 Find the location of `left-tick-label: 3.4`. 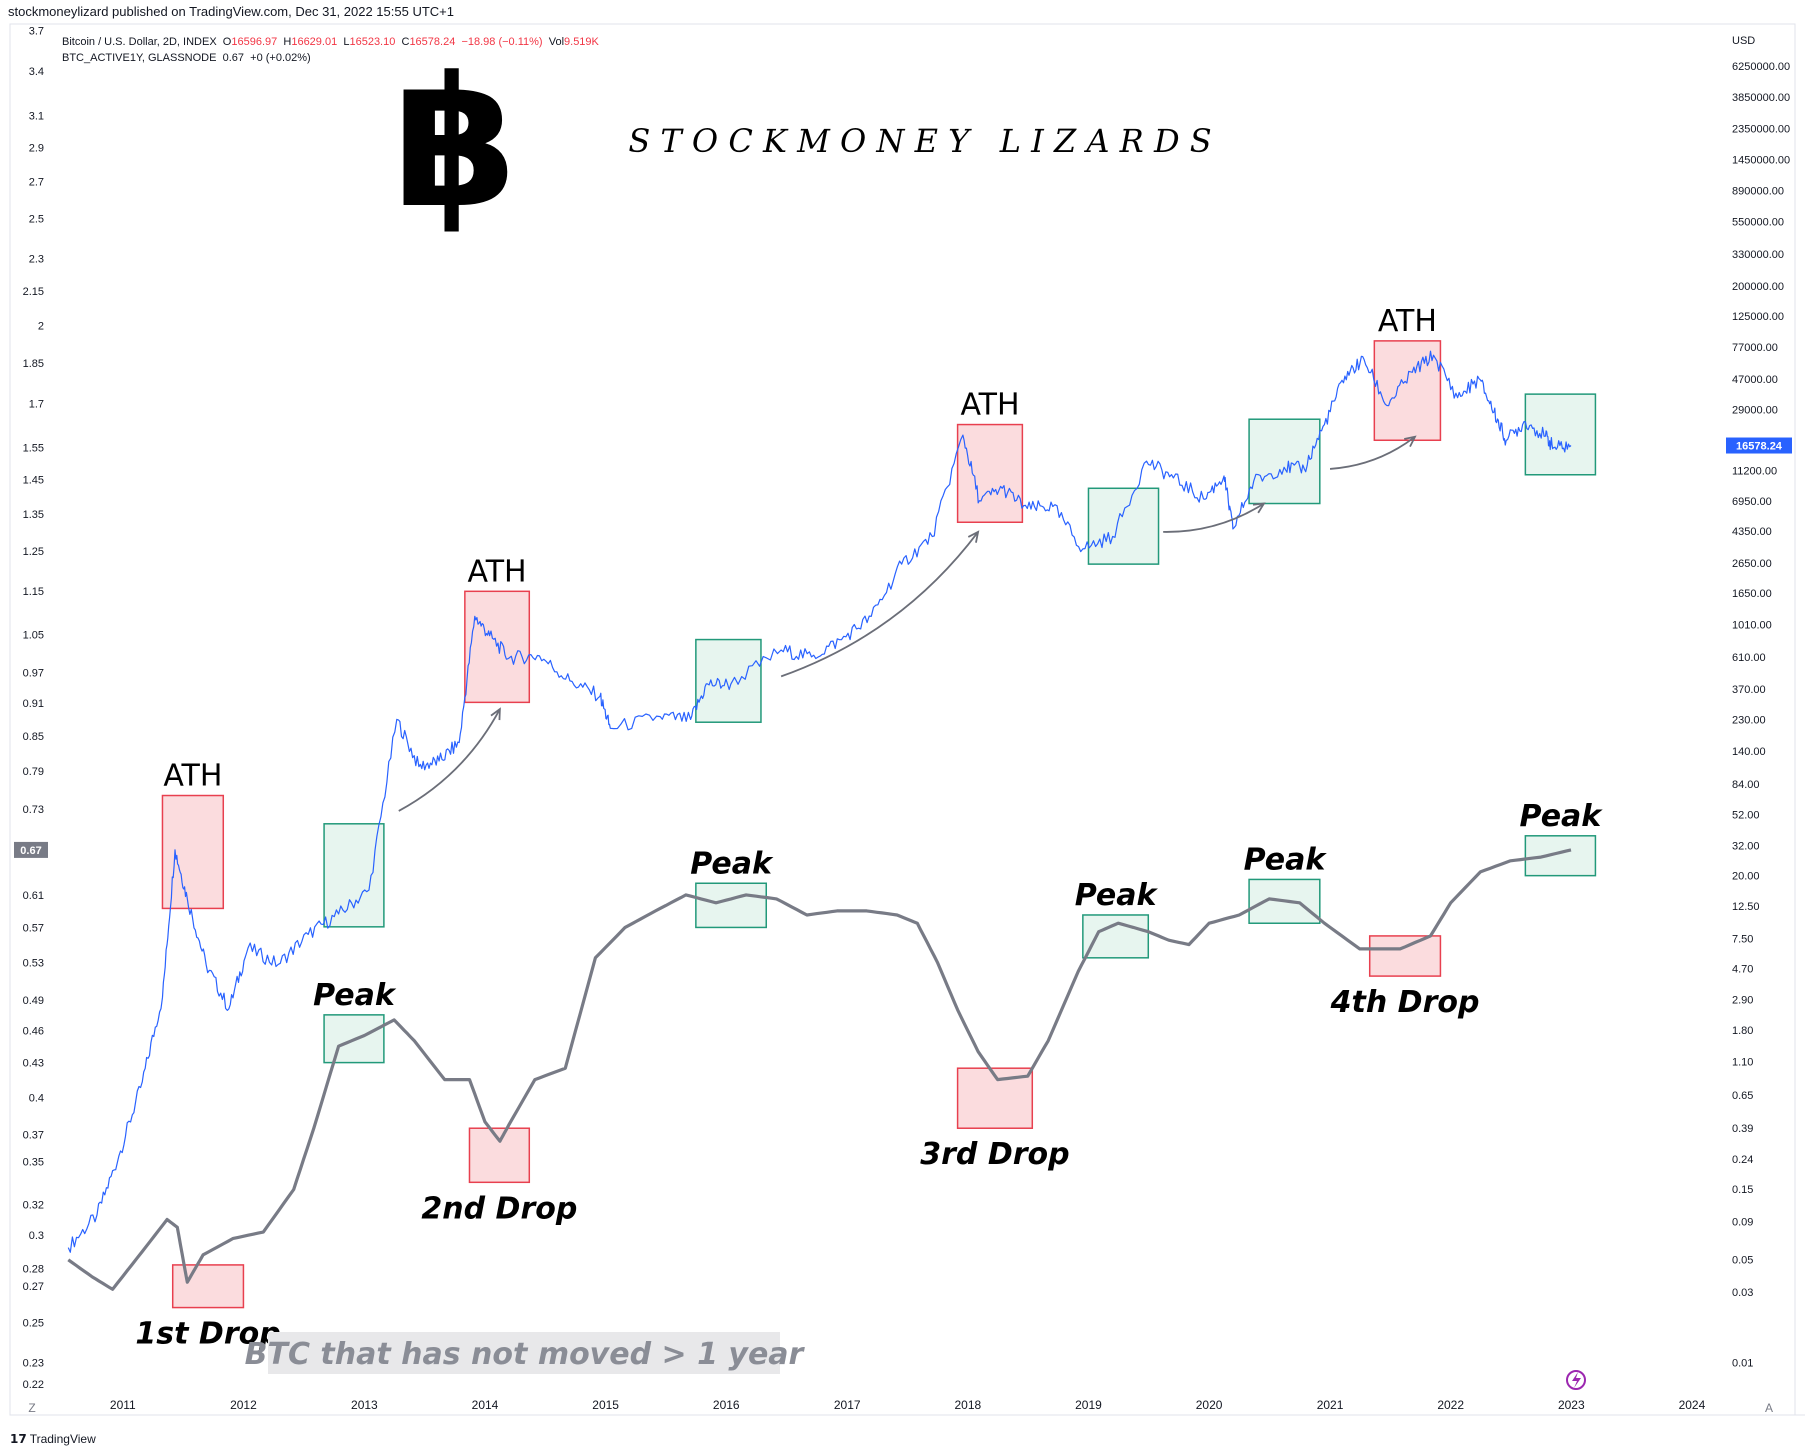

left-tick-label: 3.4 is located at coordinates (36, 72).